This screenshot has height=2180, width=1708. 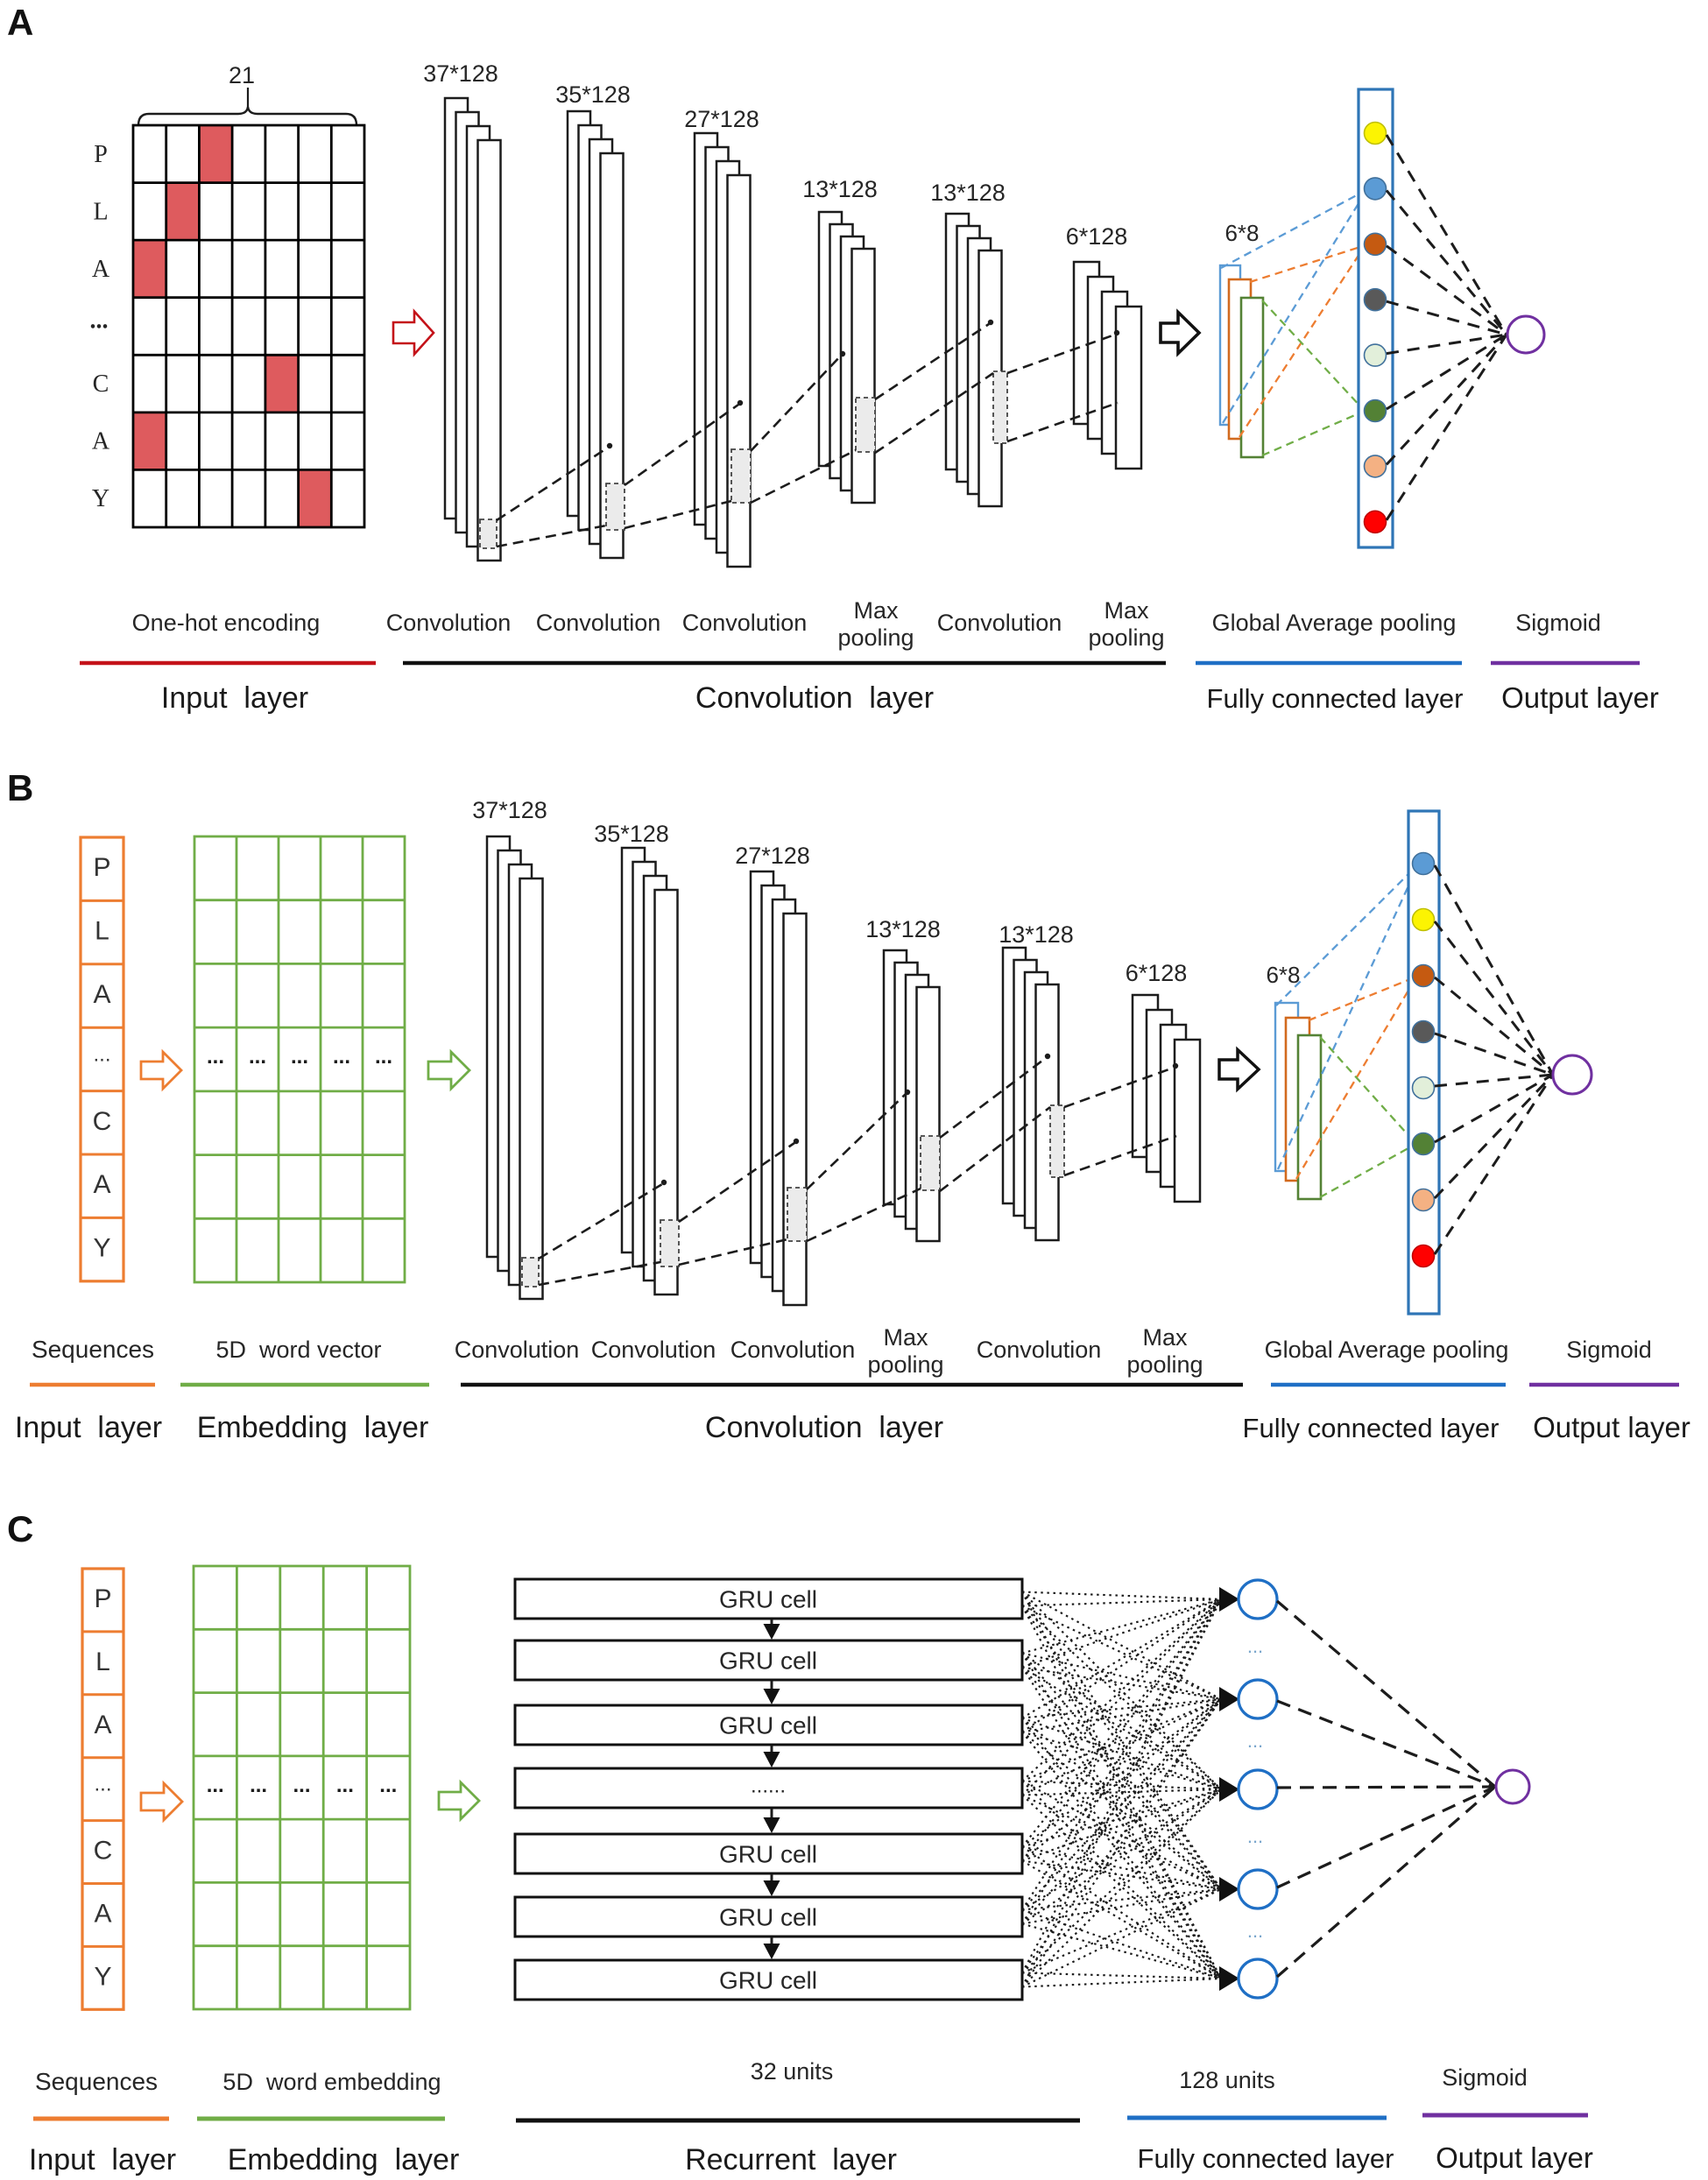 I want to click on svg-text: 21, so click(x=242, y=75).